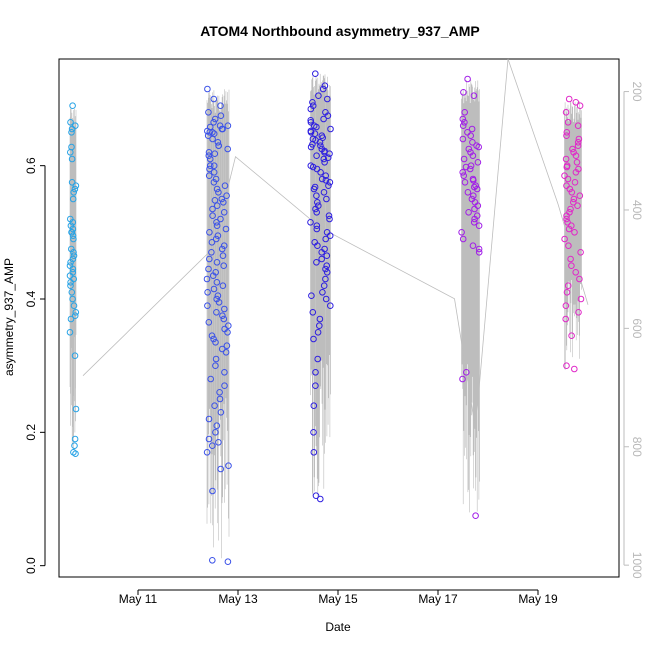 The image size is (650, 650). What do you see at coordinates (31, 298) in the screenshot?
I see `y-tick-label-2: 0.4` at bounding box center [31, 298].